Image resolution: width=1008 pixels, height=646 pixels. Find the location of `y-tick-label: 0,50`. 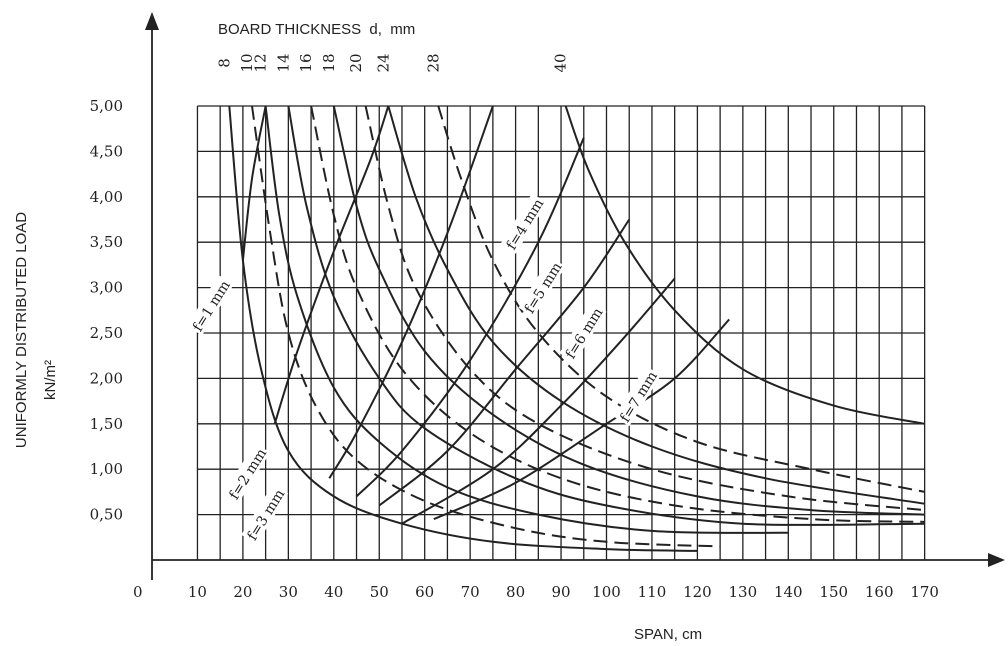

y-tick-label: 0,50 is located at coordinates (106, 515).